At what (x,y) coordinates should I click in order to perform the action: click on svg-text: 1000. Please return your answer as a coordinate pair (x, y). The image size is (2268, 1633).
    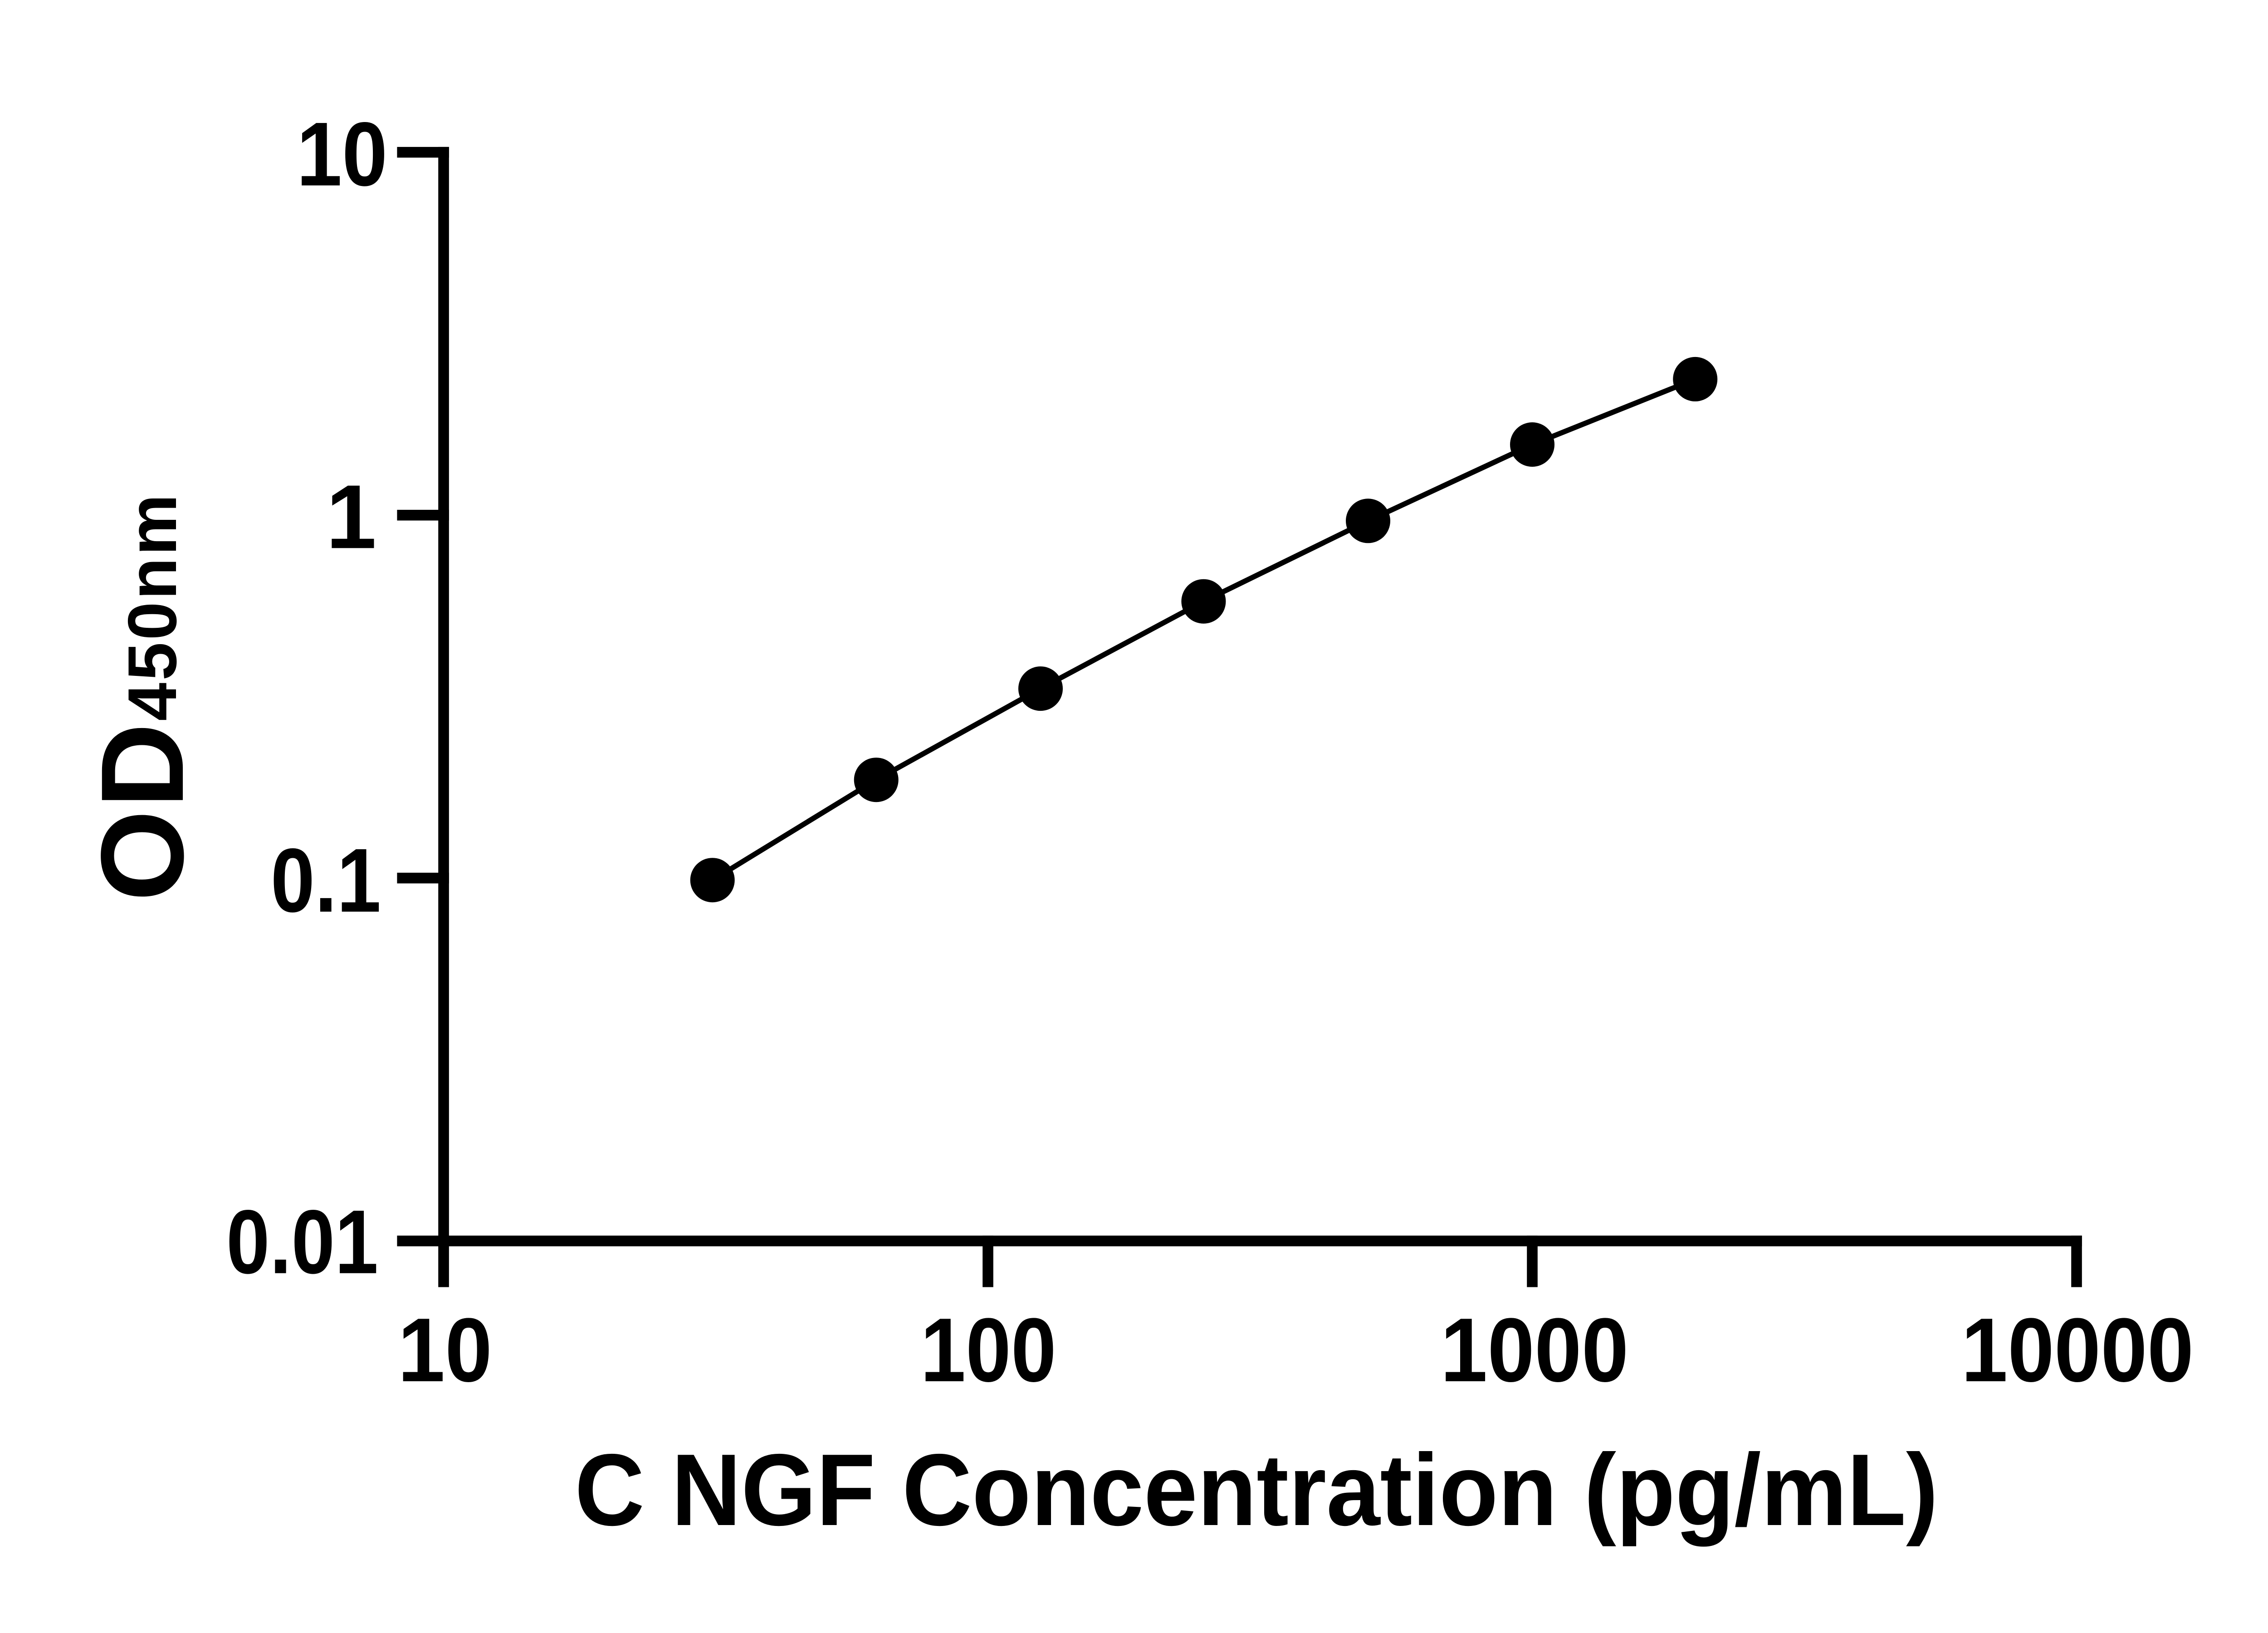
    Looking at the image, I should click on (1535, 1350).